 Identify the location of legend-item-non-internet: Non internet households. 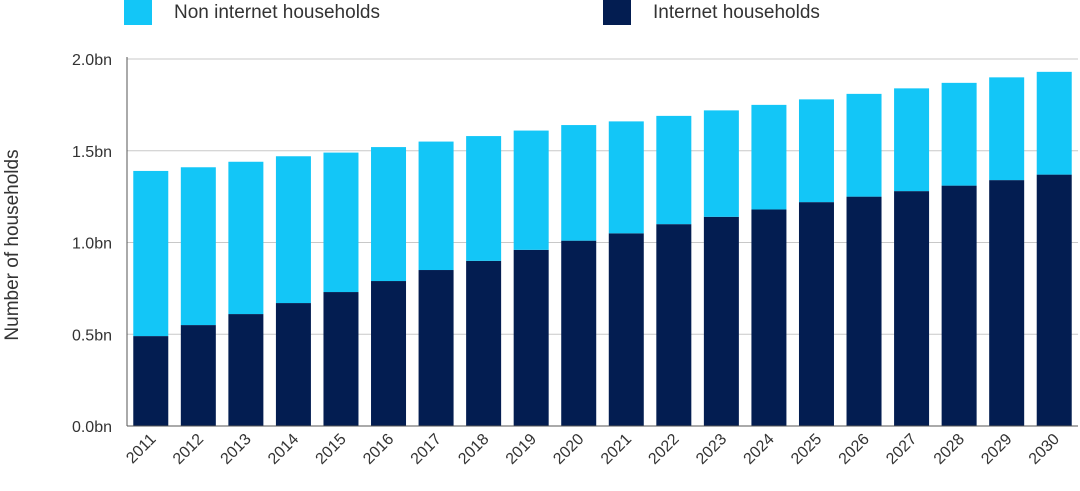
(252, 12).